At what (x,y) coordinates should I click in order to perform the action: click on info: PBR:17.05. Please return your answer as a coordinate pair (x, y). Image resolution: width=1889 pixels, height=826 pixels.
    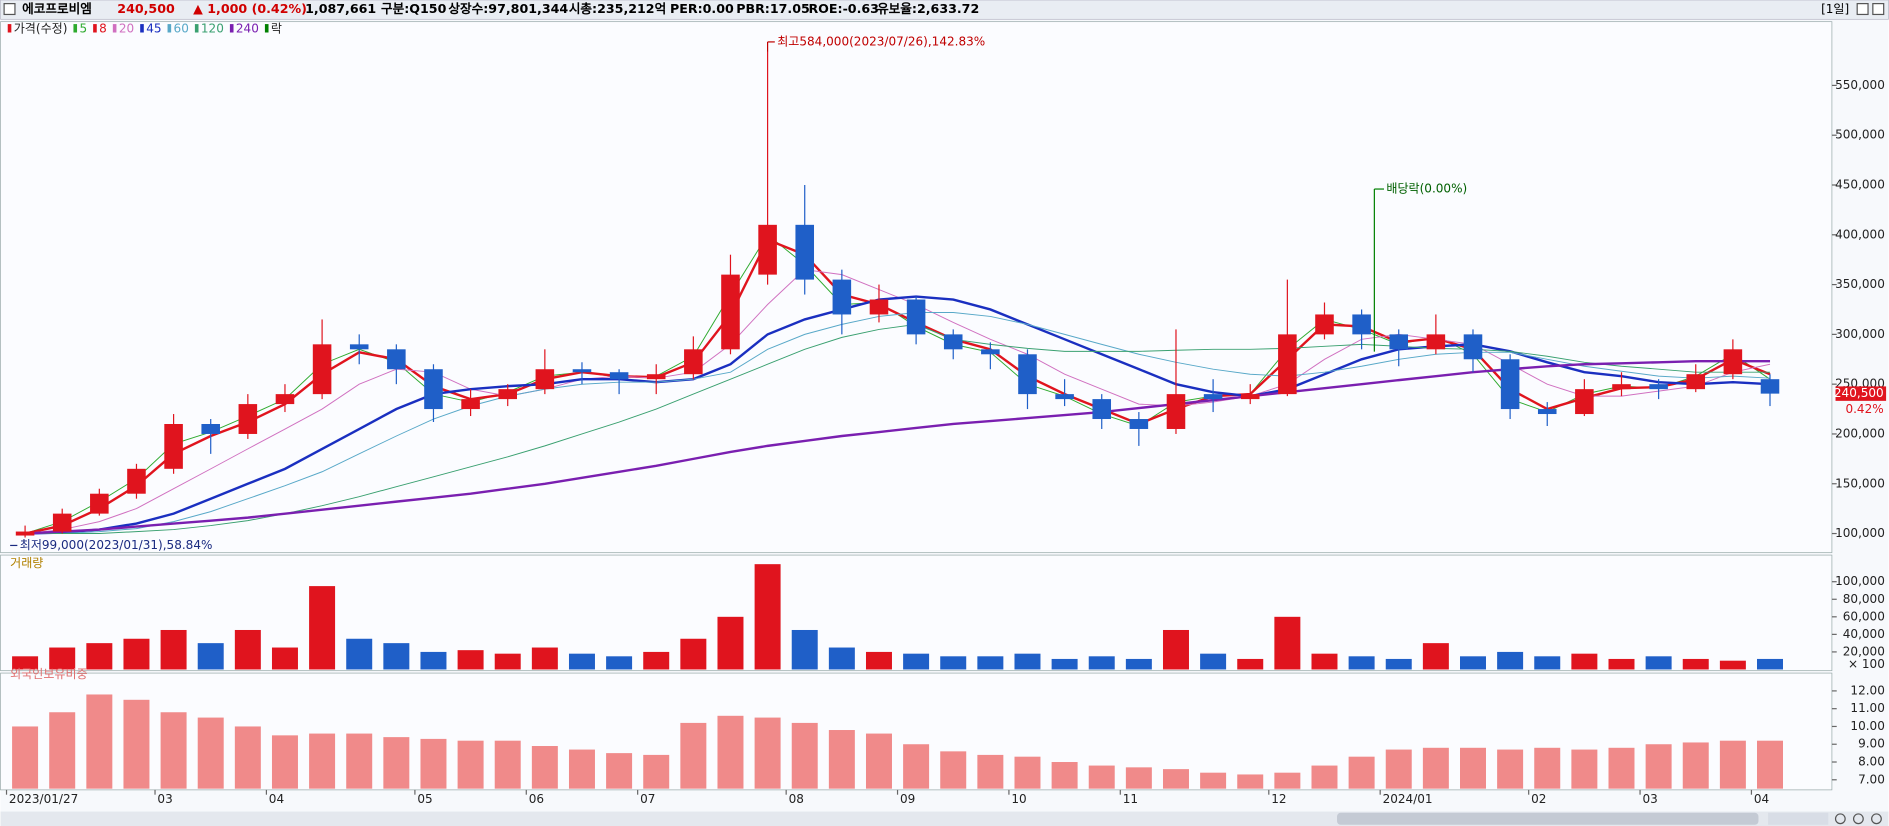
    Looking at the image, I should click on (773, 8).